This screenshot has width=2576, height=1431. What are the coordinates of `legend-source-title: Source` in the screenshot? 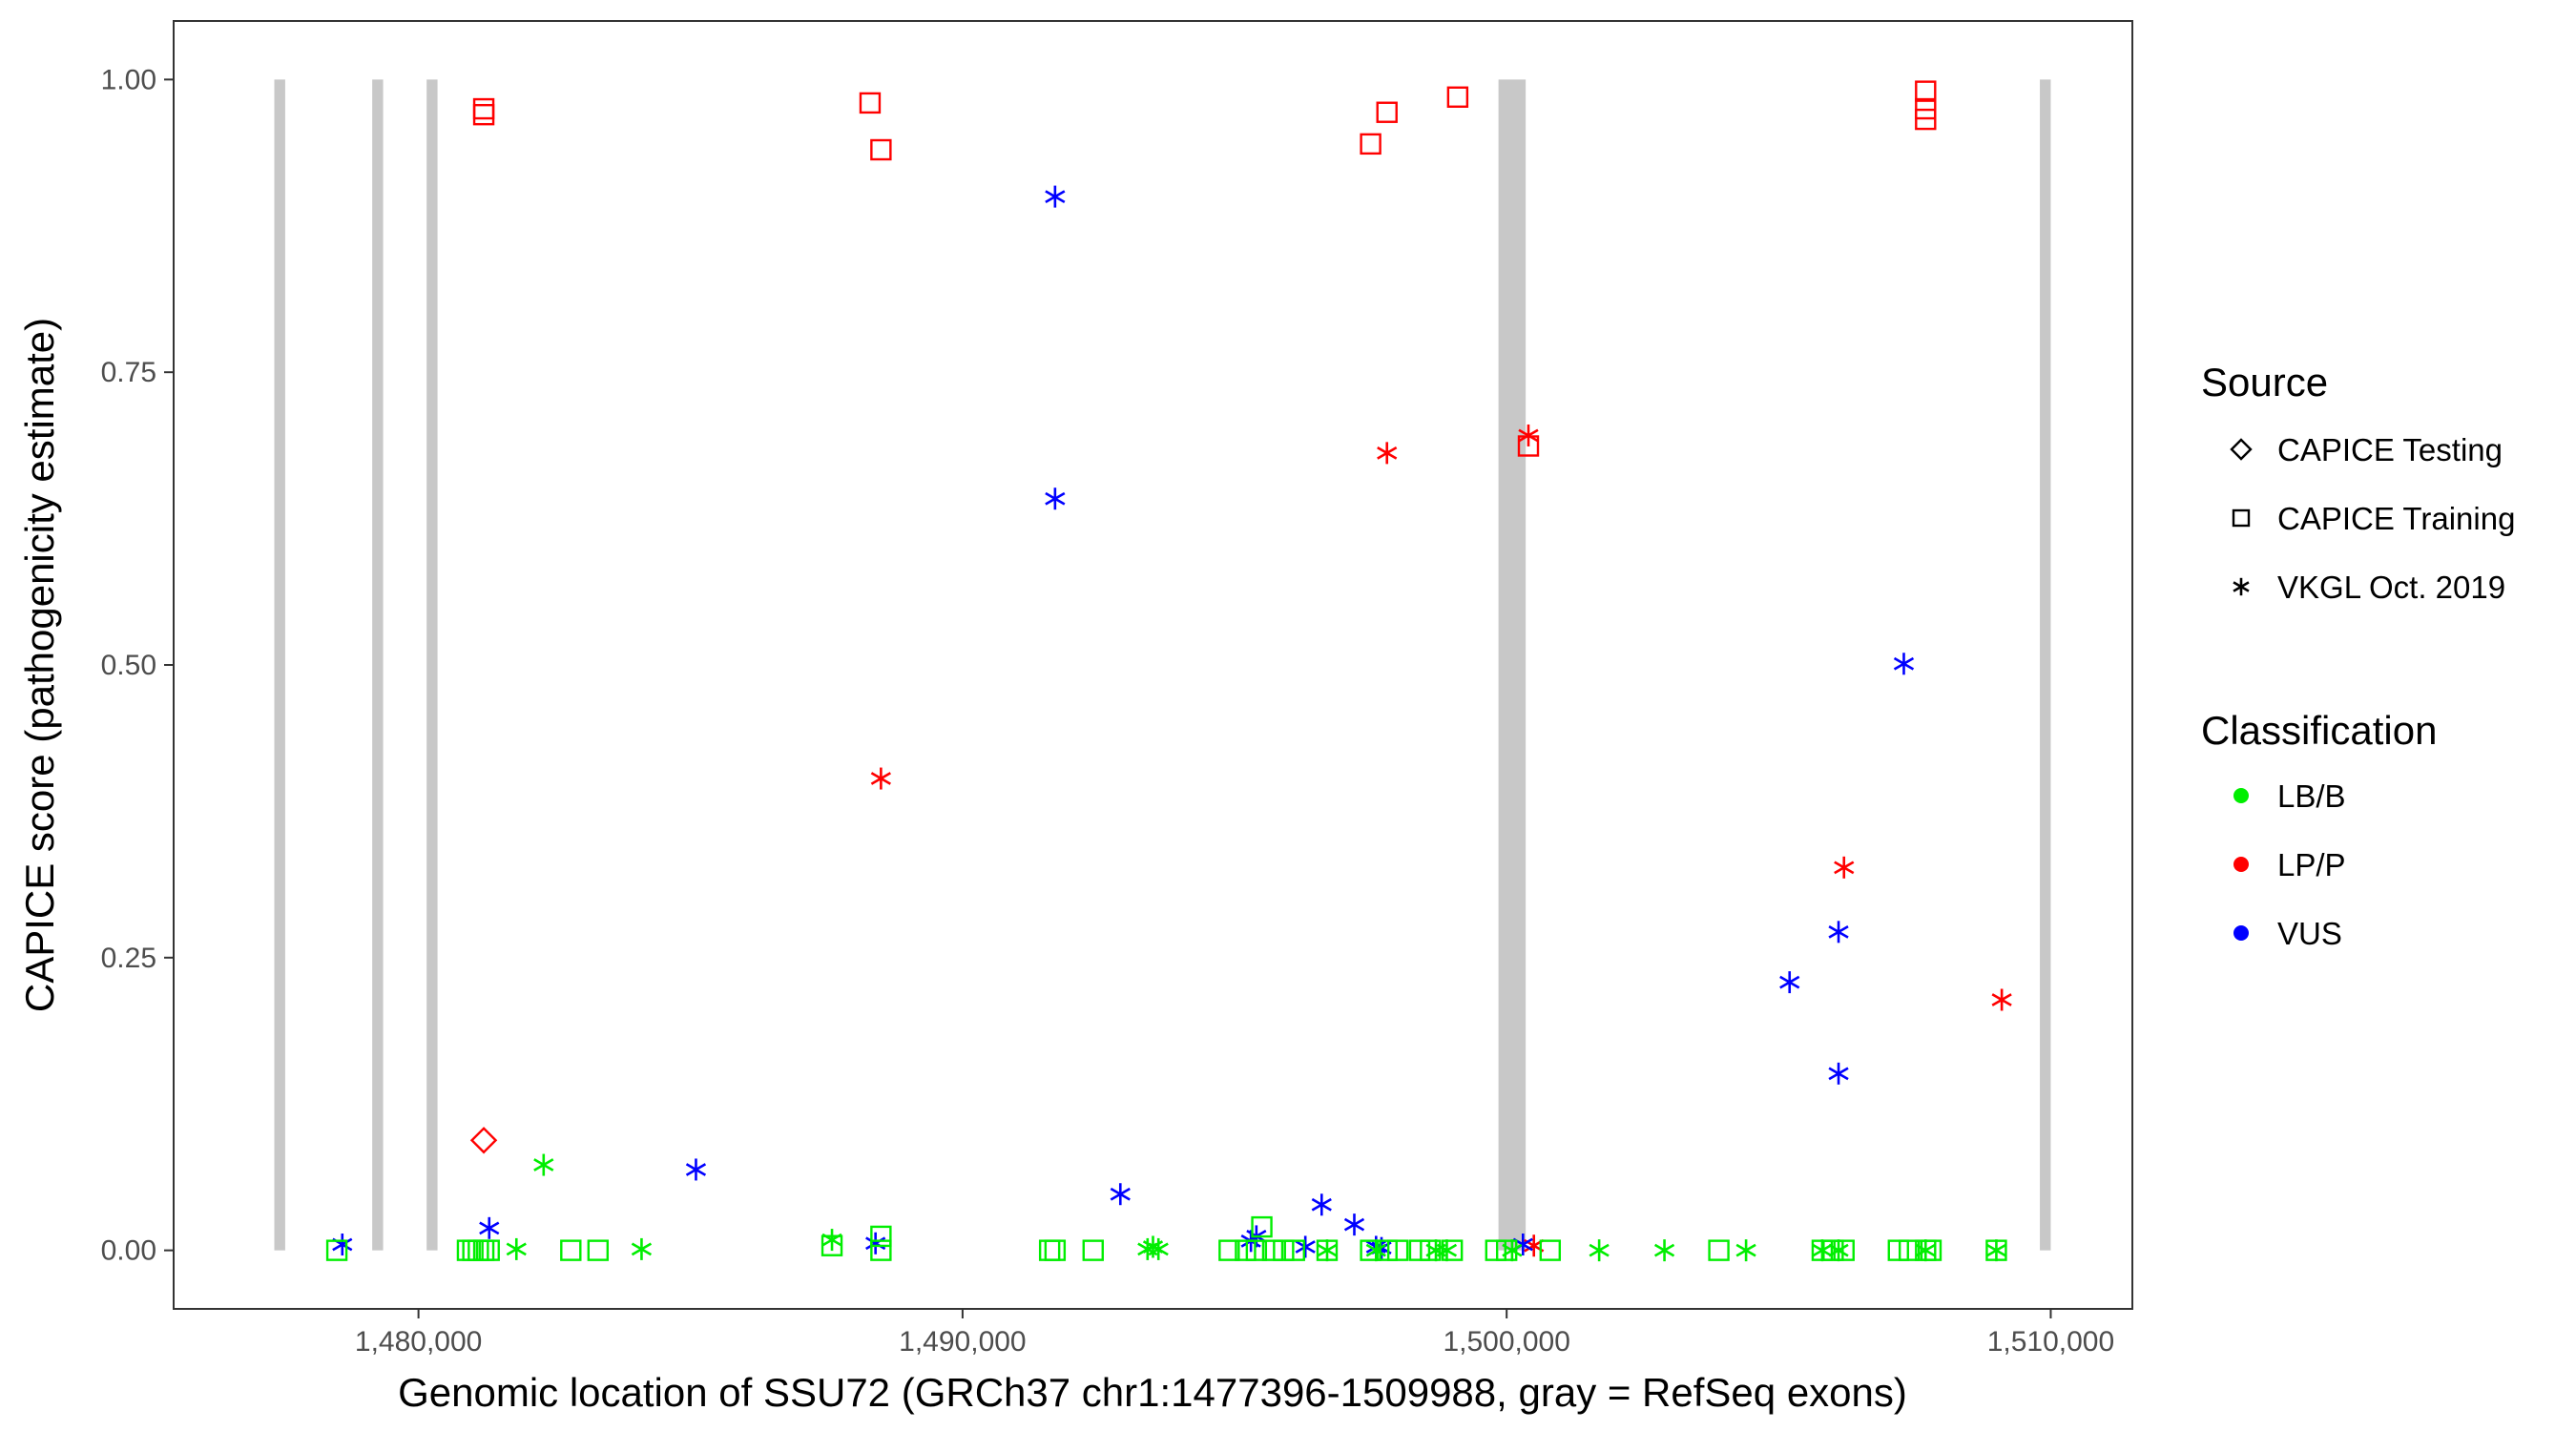 It's located at (2264, 382).